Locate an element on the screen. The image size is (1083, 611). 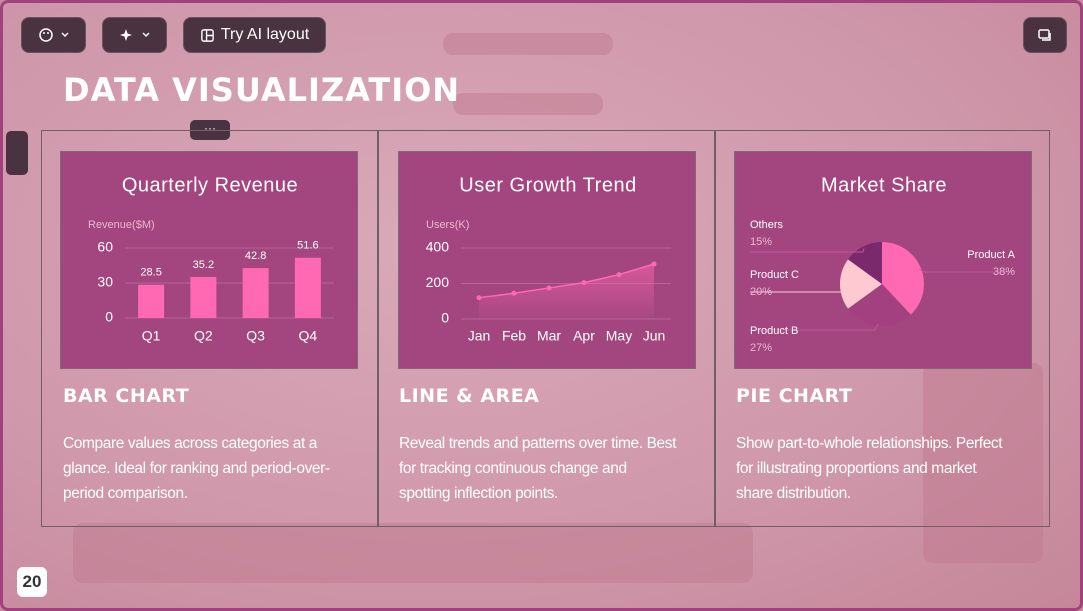
ai-layout-button: Try AI layout is located at coordinates (254, 35).